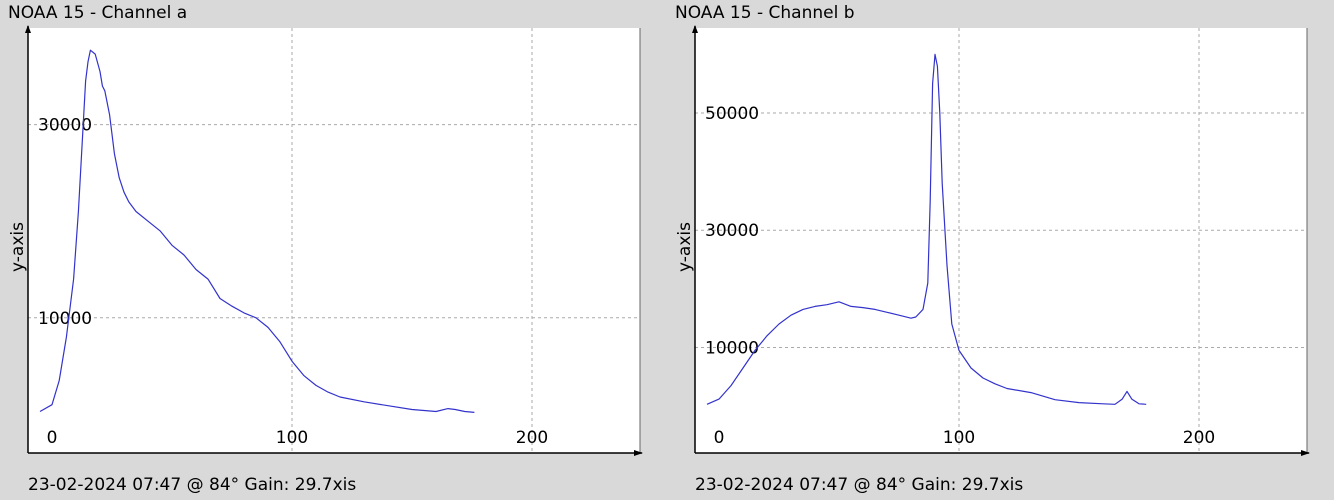 The height and width of the screenshot is (500, 1334). What do you see at coordinates (732, 114) in the screenshot?
I see `y-tick-label: 50000` at bounding box center [732, 114].